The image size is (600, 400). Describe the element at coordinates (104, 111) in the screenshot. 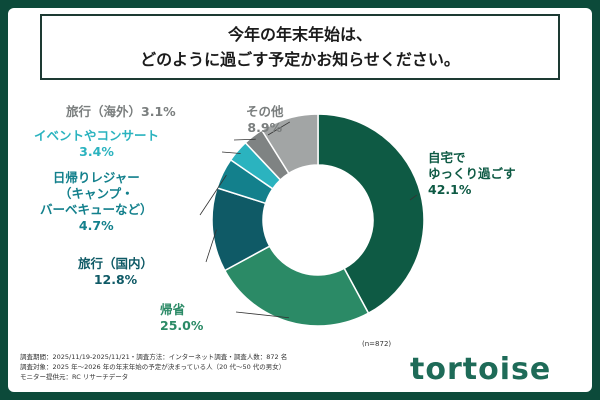

I see `category-label: 旅行（海外）` at that location.